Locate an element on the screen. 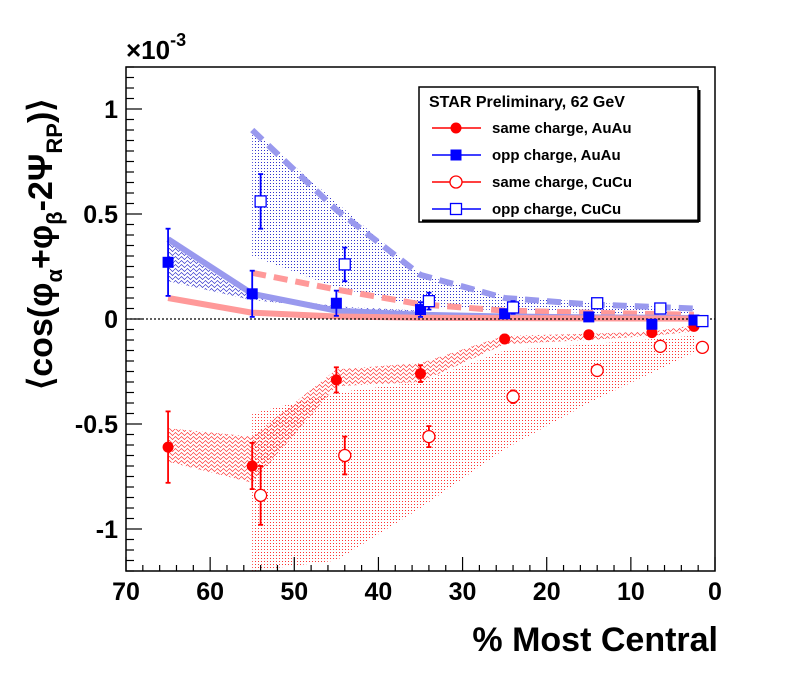  legend-title: STAR Preliminary, 62 GeV is located at coordinates (527, 102).